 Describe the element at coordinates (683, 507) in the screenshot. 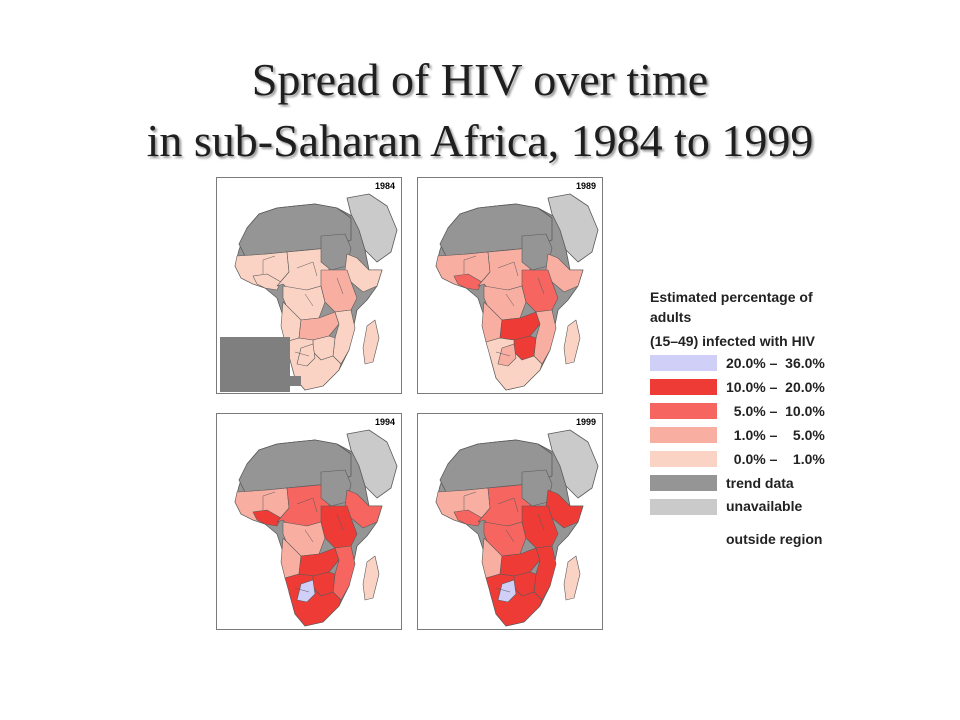

I see `legend-swatch-outside-region` at that location.